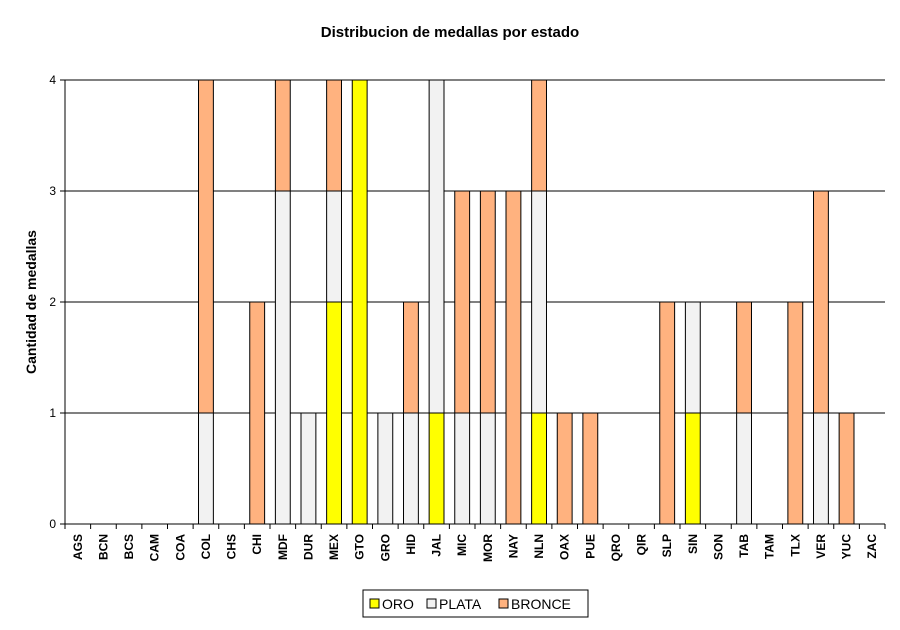 Image resolution: width=900 pixels, height=630 pixels. Describe the element at coordinates (692, 468) in the screenshot. I see `bar-oro-sin` at that location.